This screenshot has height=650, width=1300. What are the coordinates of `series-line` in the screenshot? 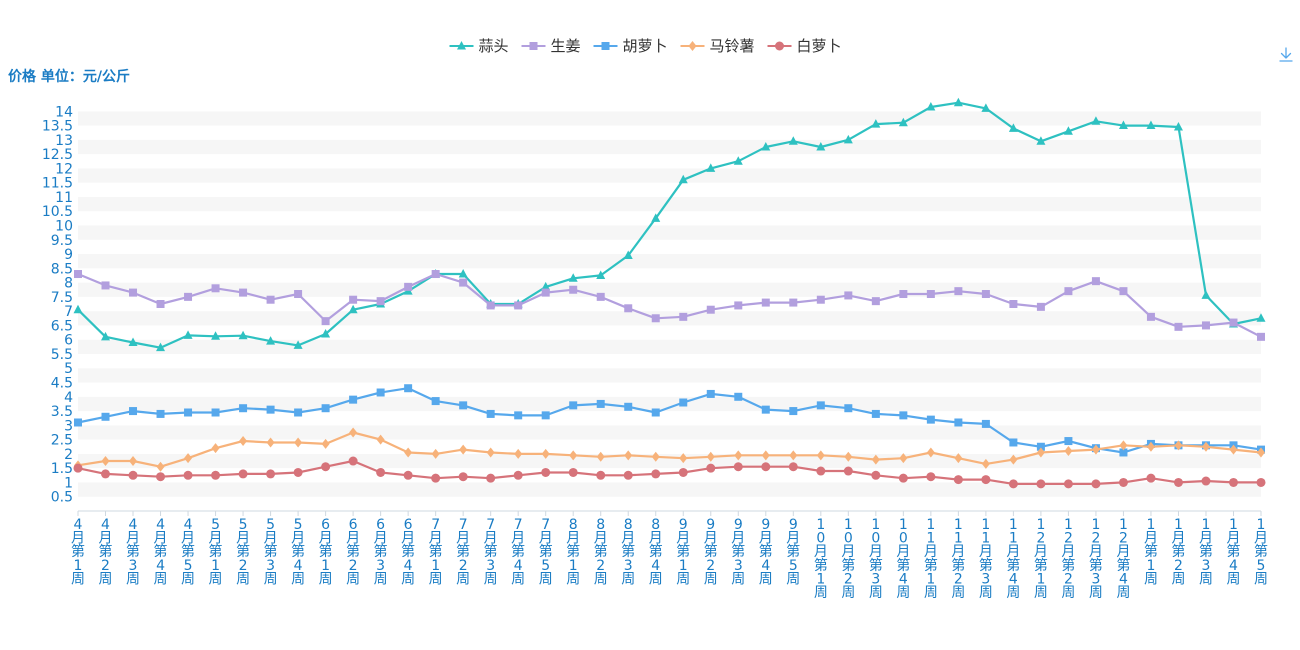 It's located at (669, 420).